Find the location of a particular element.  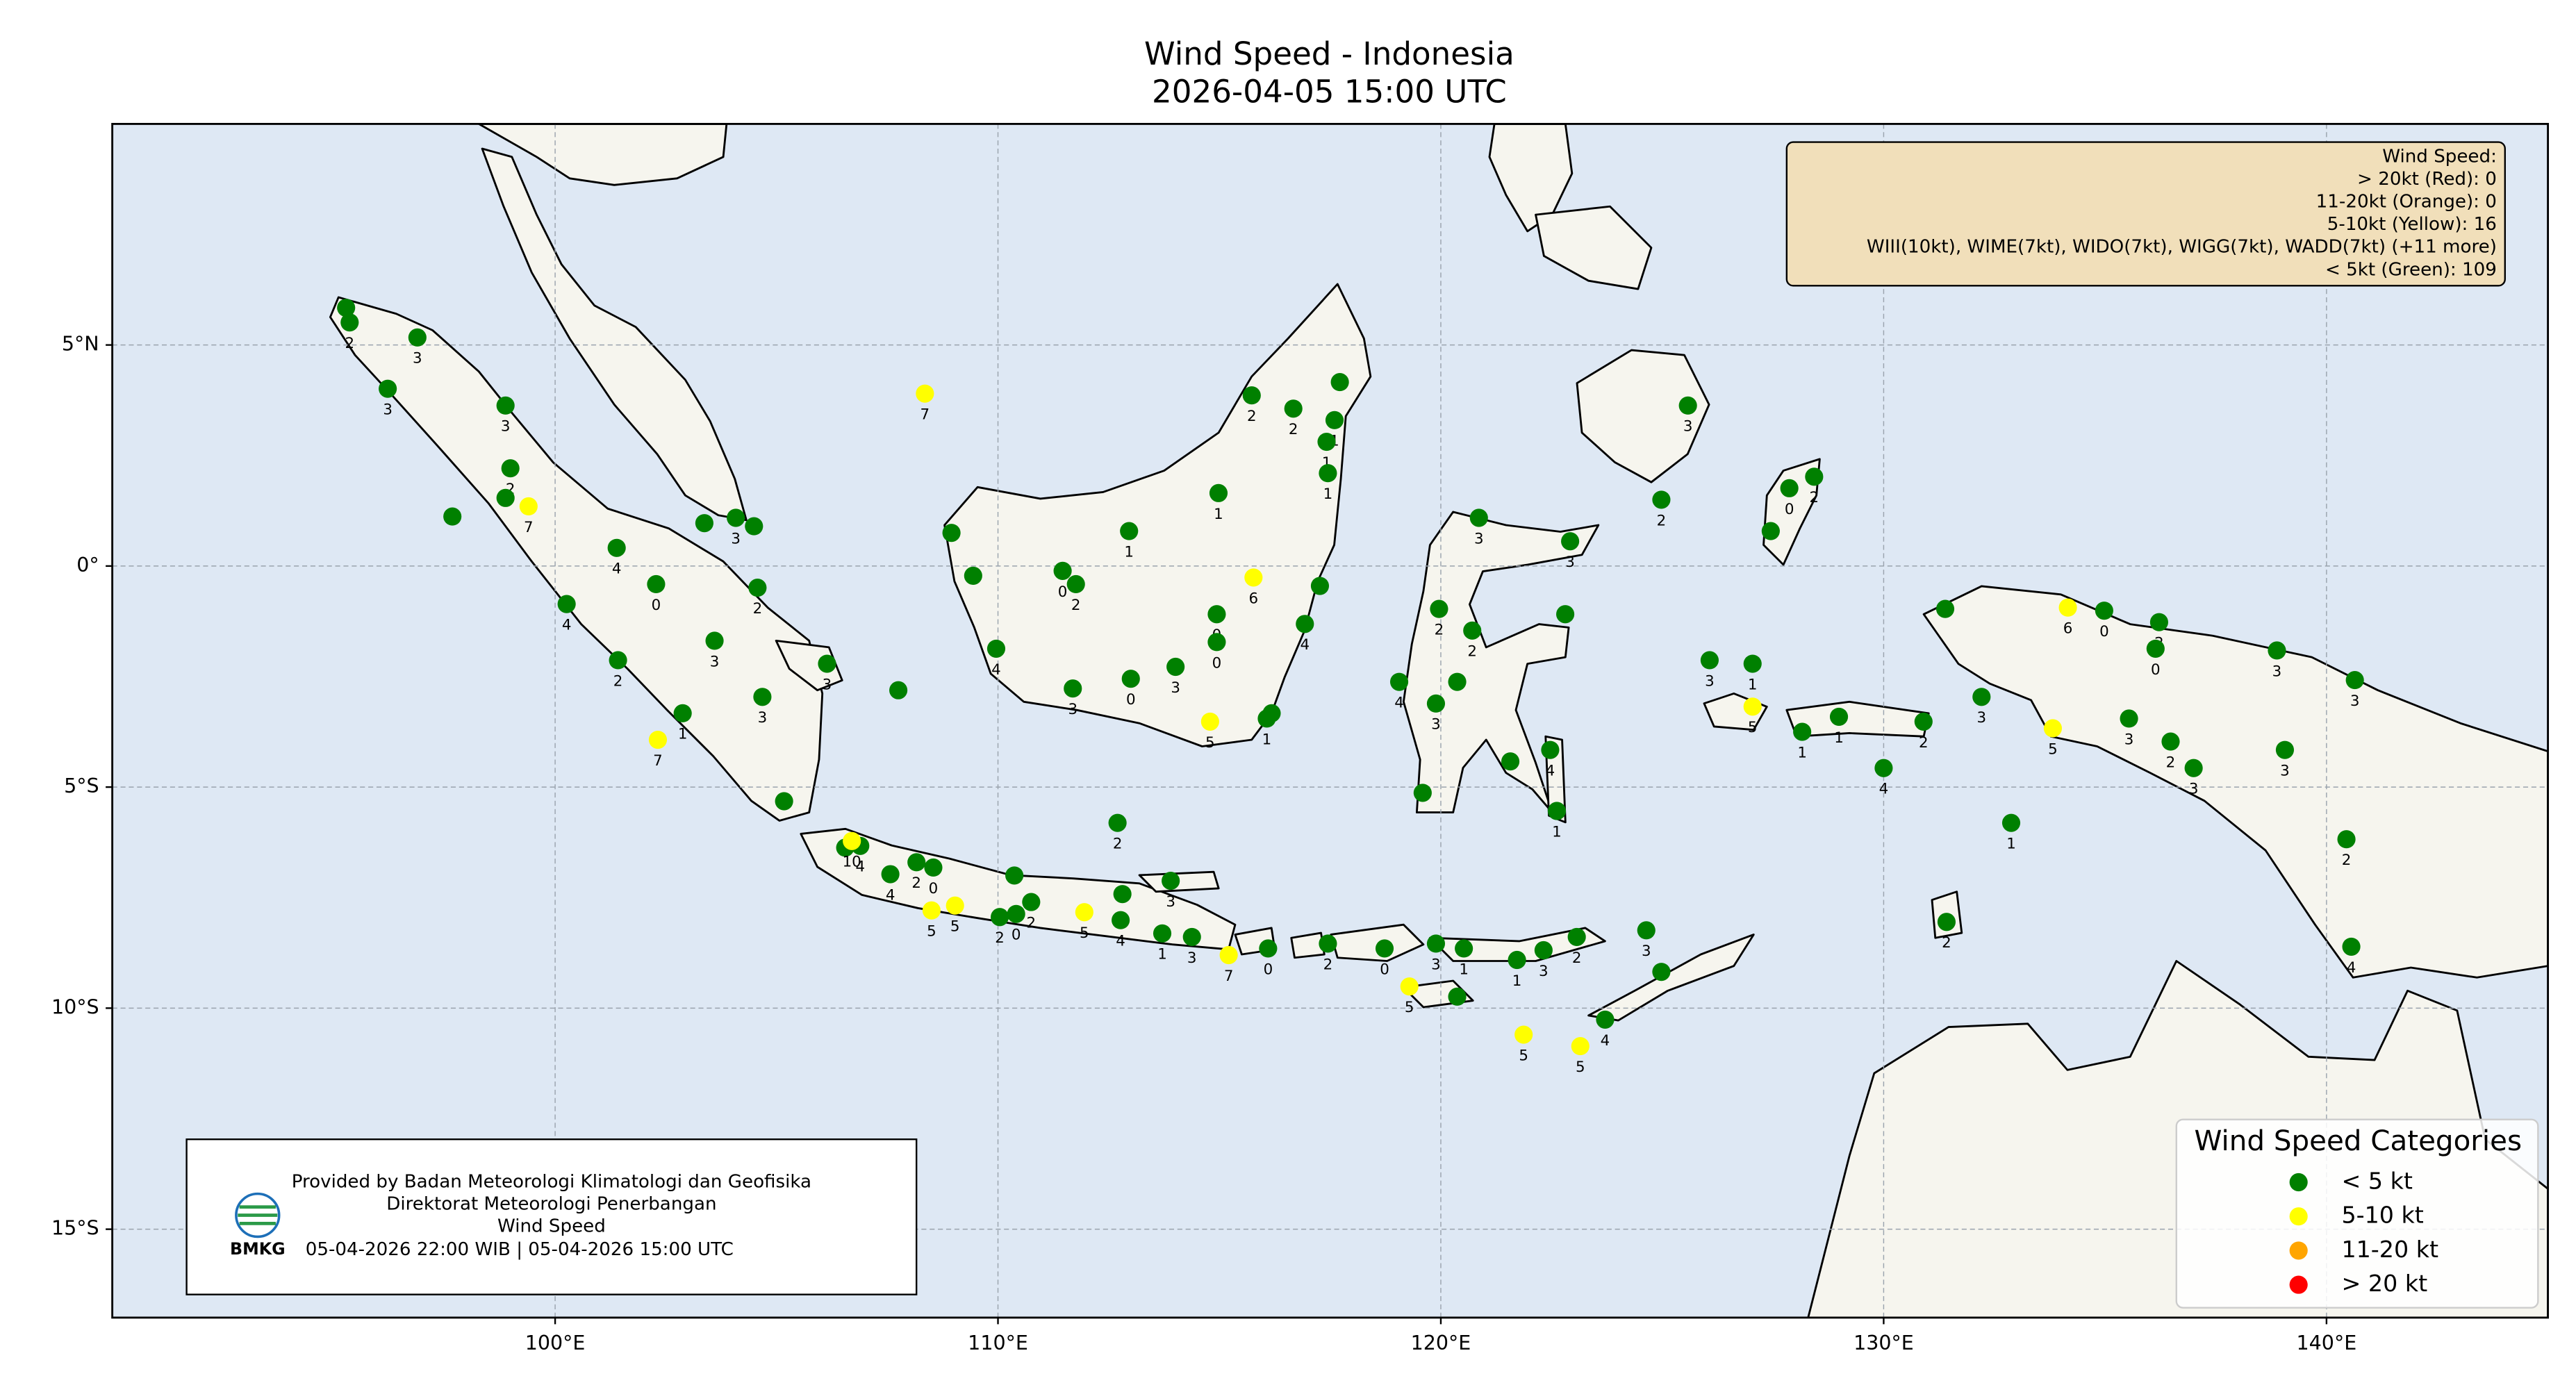

lombok is located at coordinates (1308, 945).